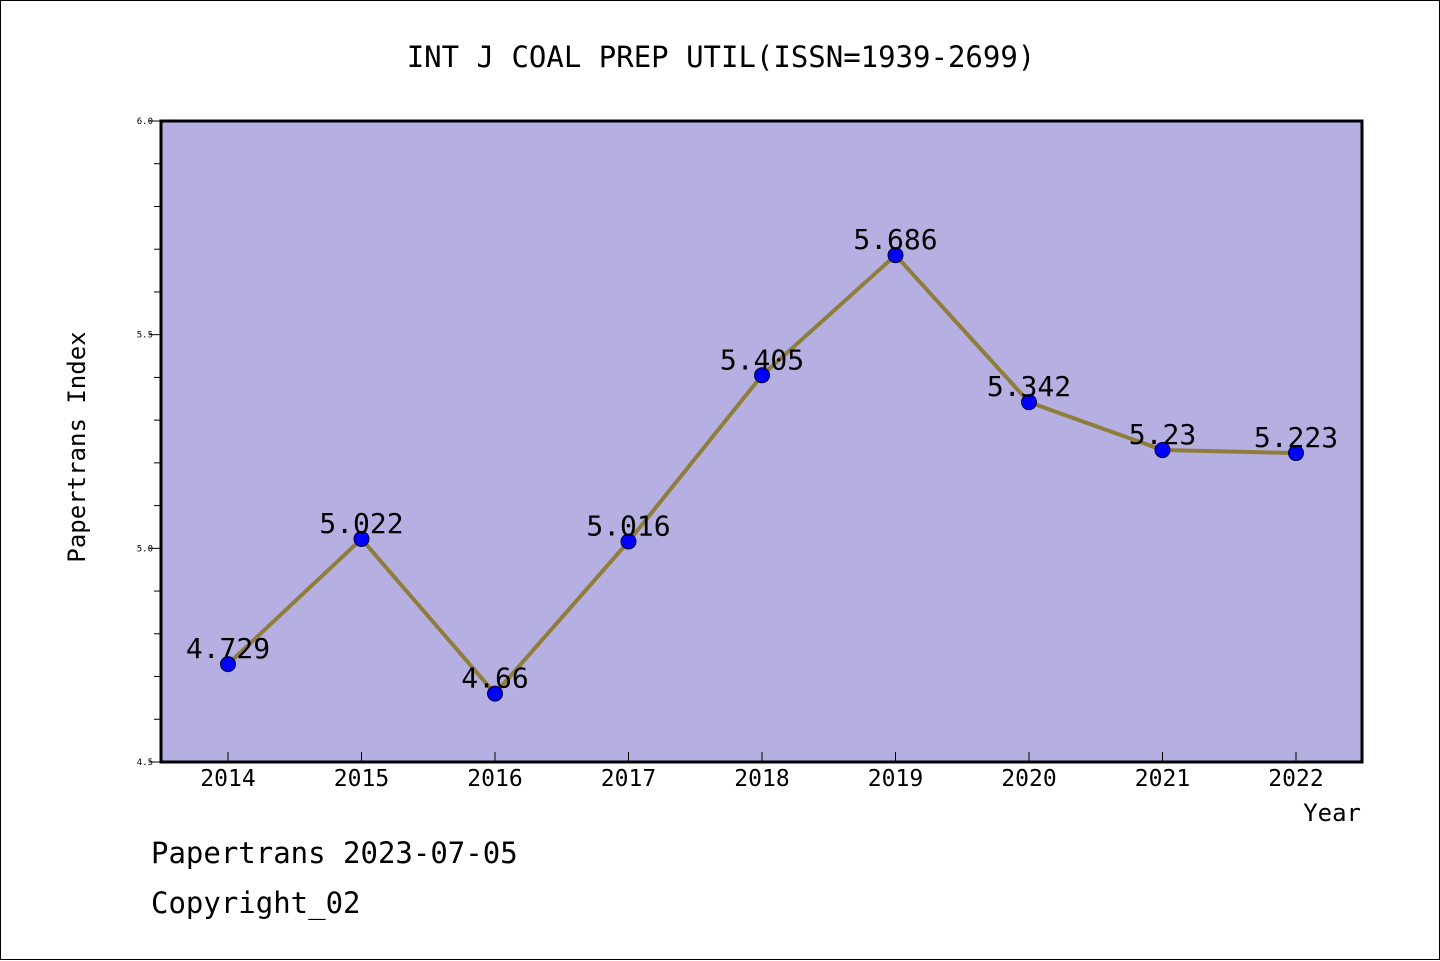 This screenshot has height=961, width=1440. What do you see at coordinates (761, 779) in the screenshot?
I see `x-tick-label: 2018` at bounding box center [761, 779].